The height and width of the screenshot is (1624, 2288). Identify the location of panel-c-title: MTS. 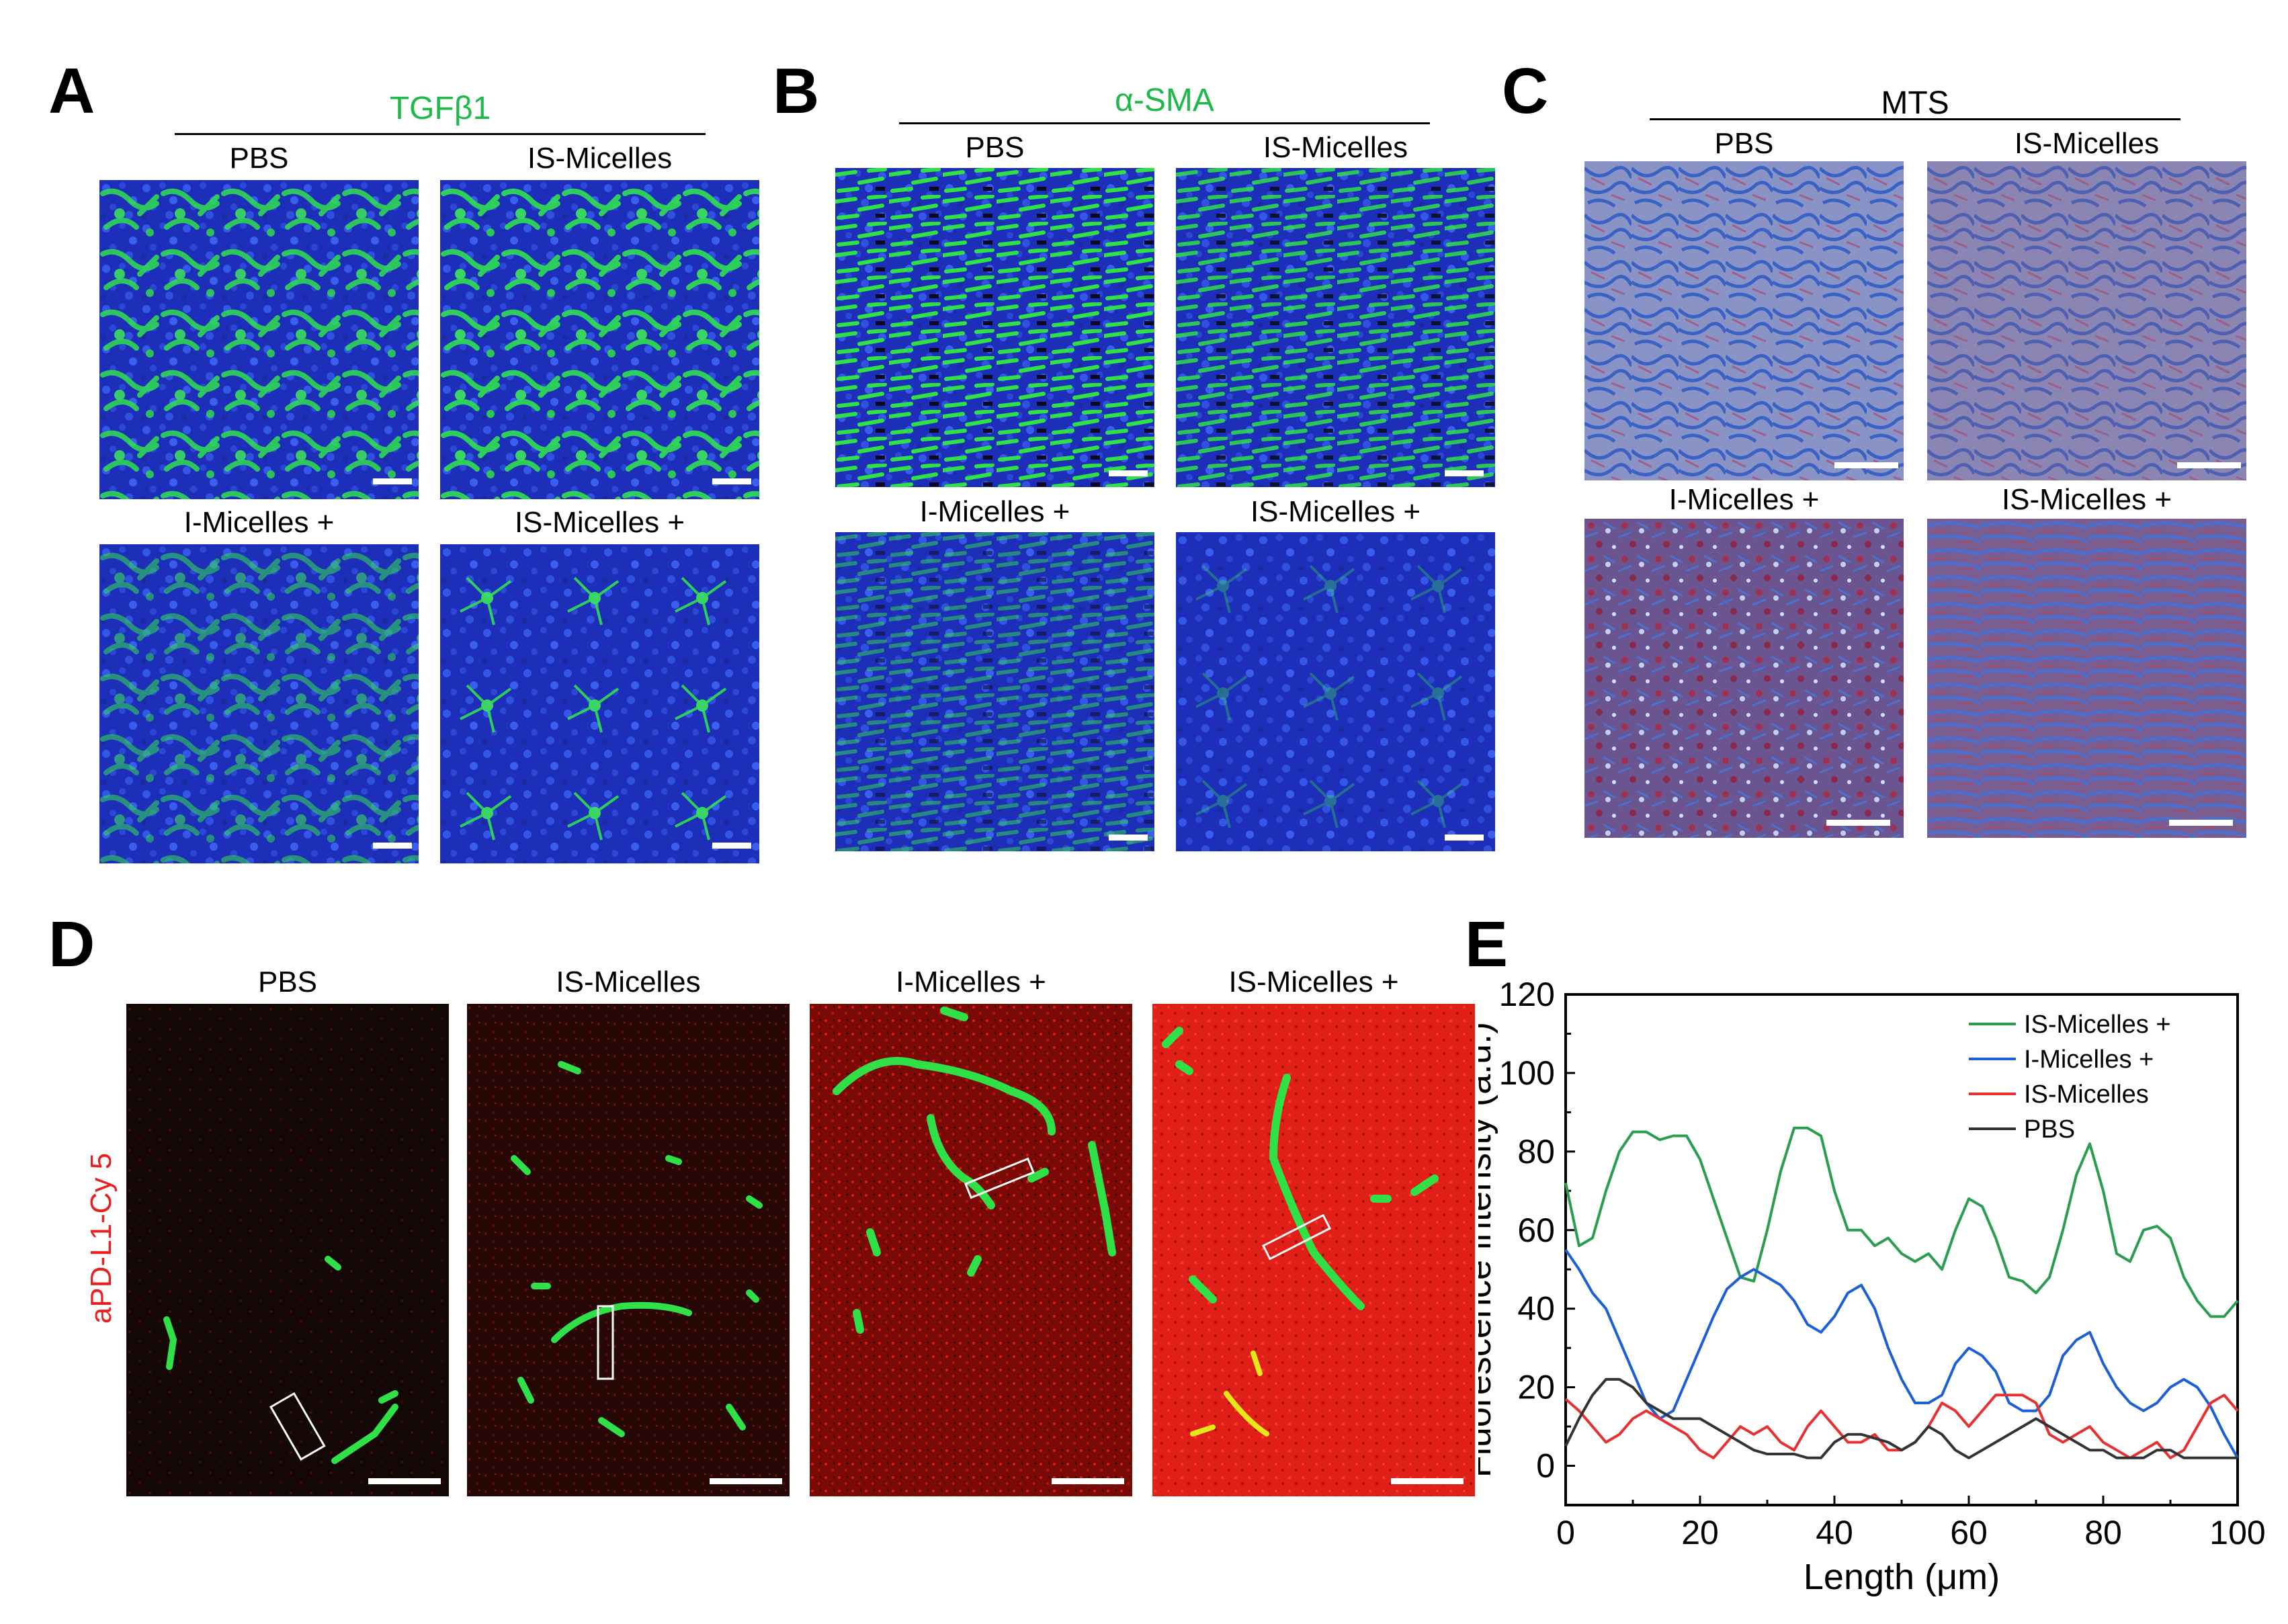
(1915, 103).